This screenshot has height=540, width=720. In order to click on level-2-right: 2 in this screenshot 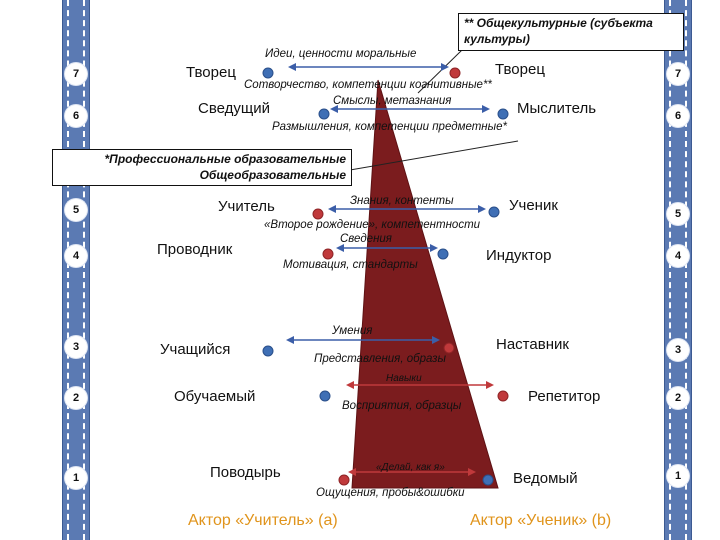, I will do `click(678, 398)`.